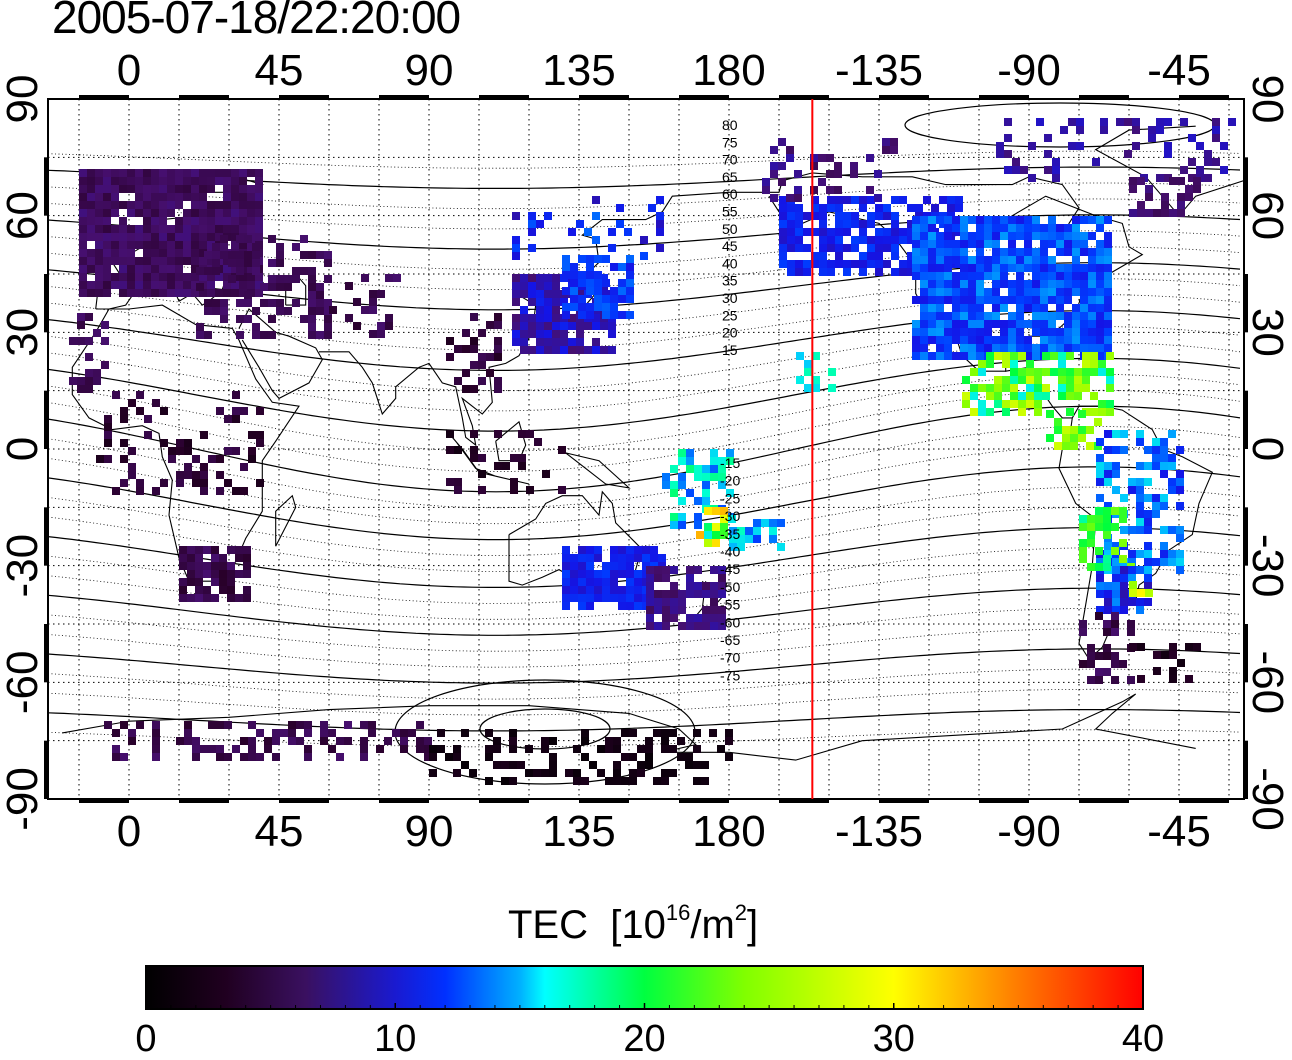 This screenshot has height=1060, width=1292. Describe the element at coordinates (204, 801) in the screenshot. I see `frame-bar-bottom` at that location.